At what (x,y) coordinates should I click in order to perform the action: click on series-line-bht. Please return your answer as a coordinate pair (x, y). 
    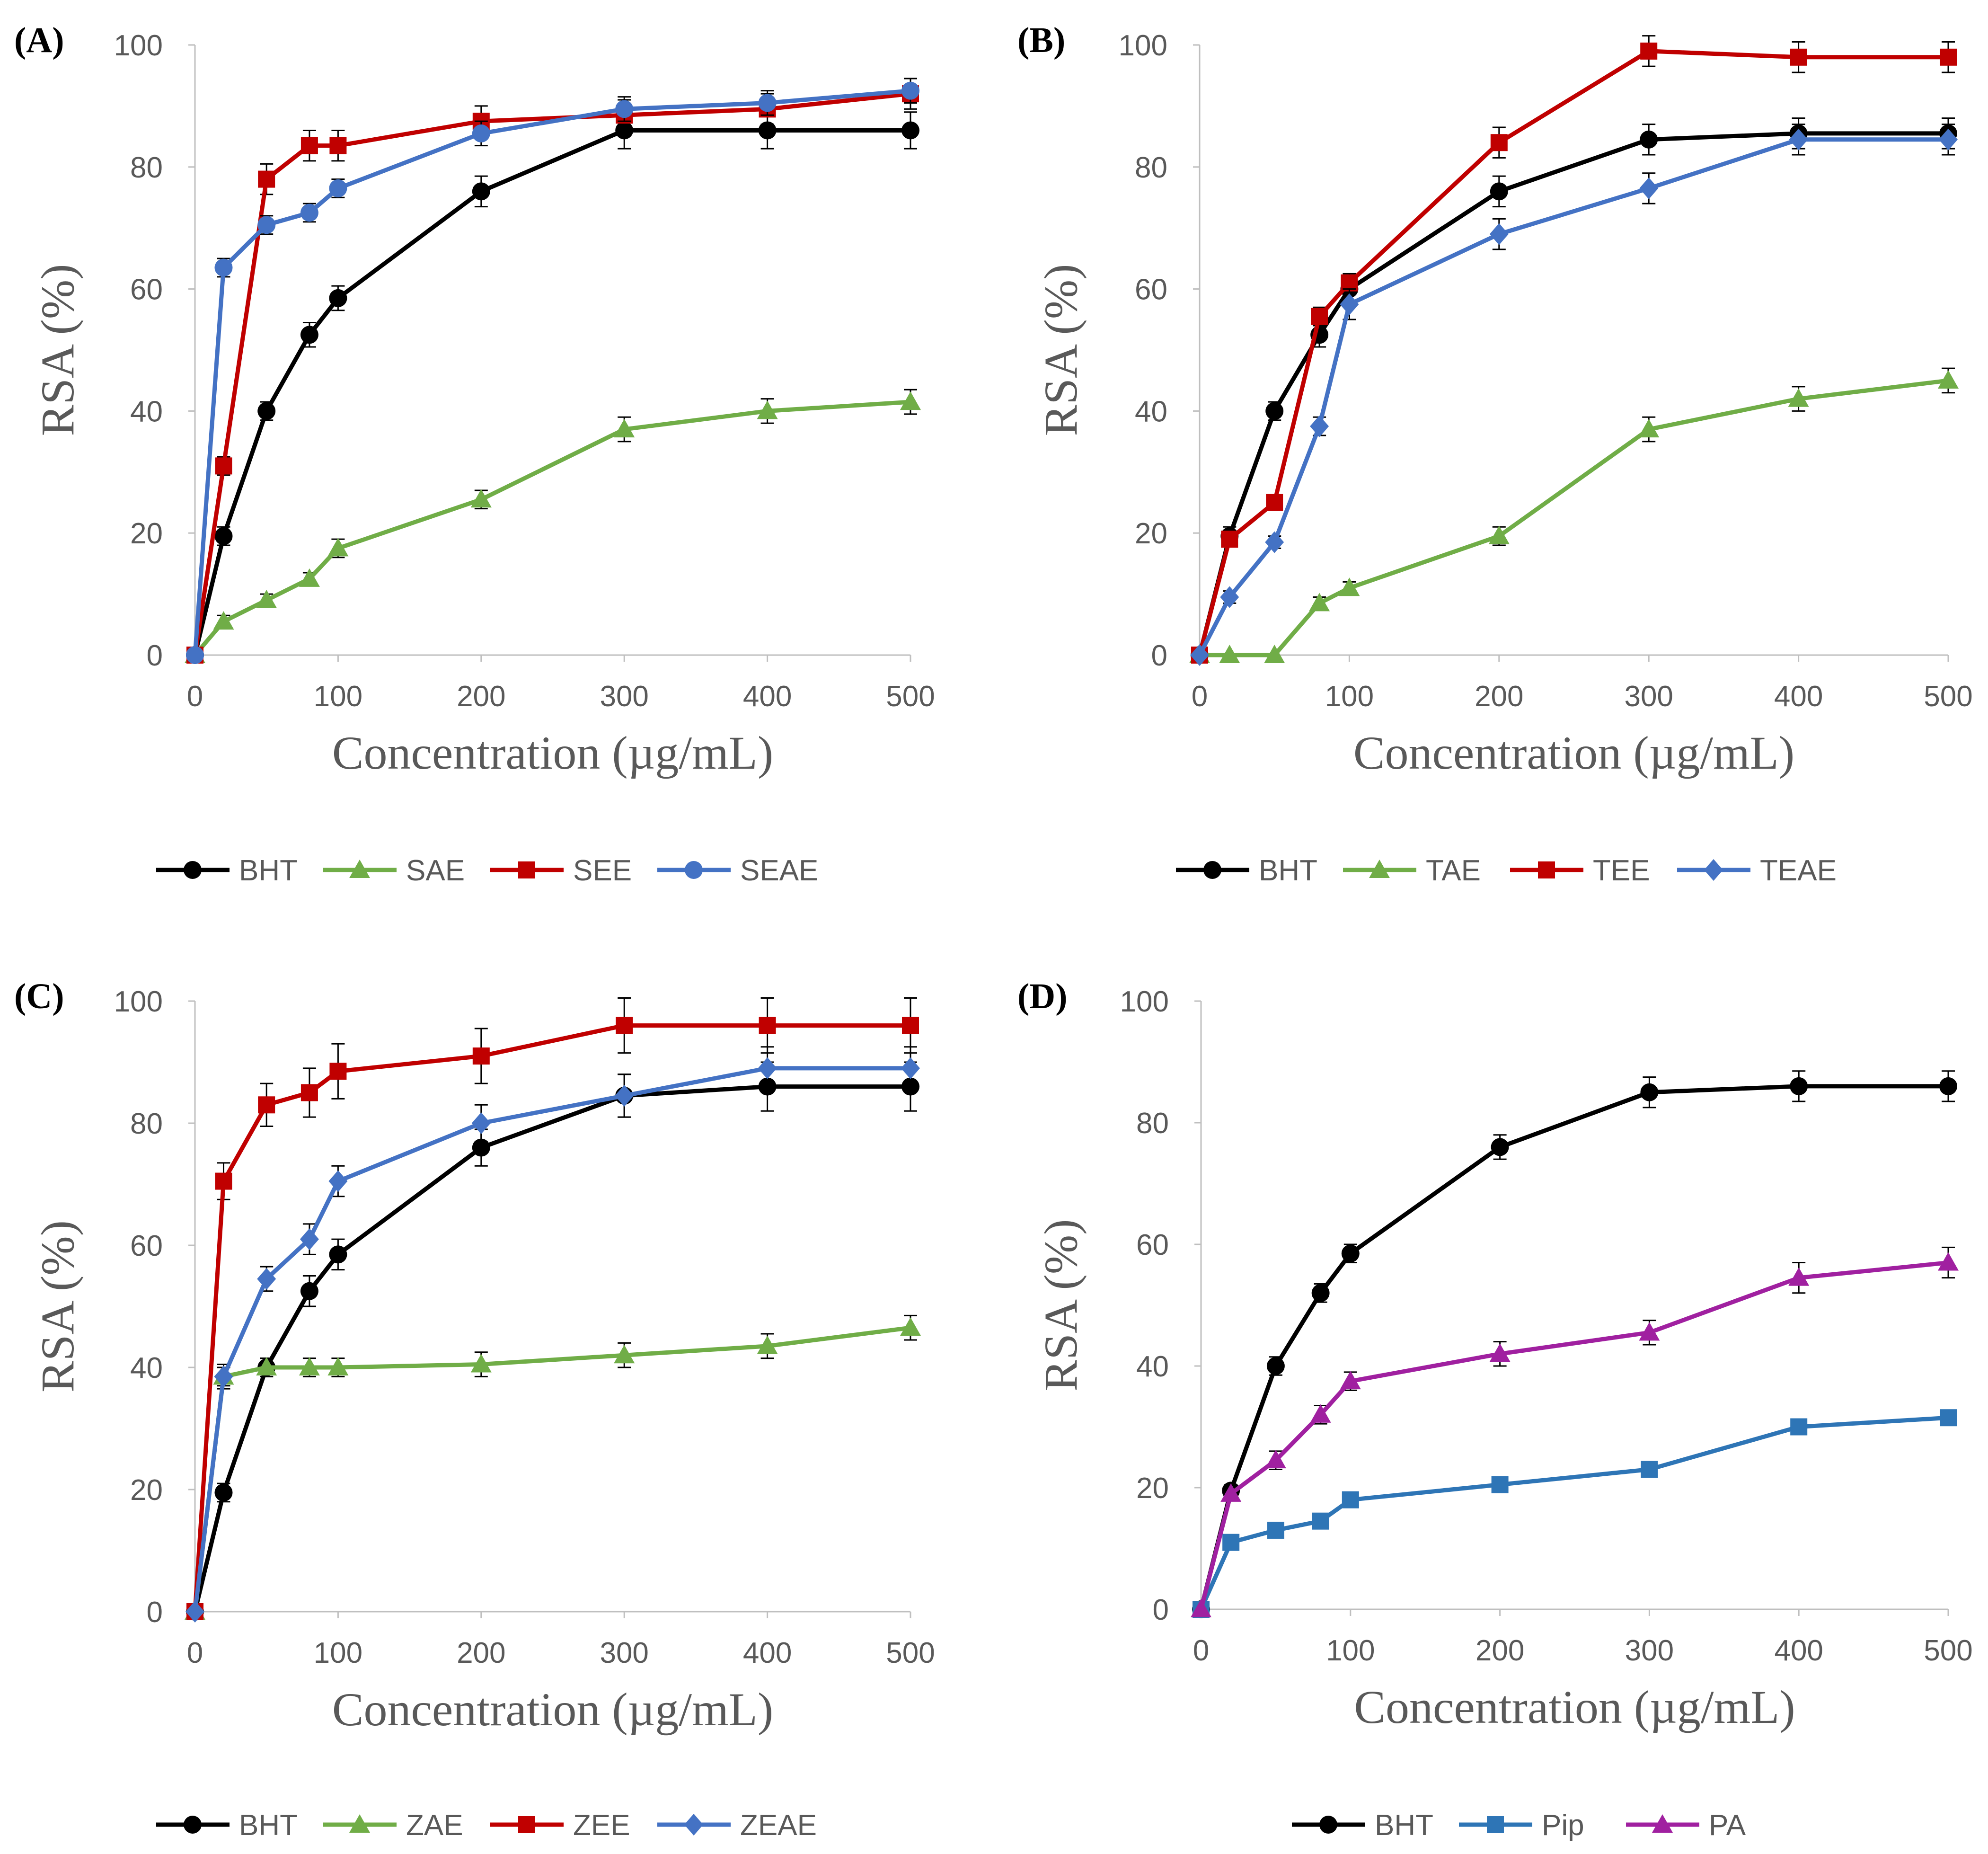
    Looking at the image, I should click on (551, 1348).